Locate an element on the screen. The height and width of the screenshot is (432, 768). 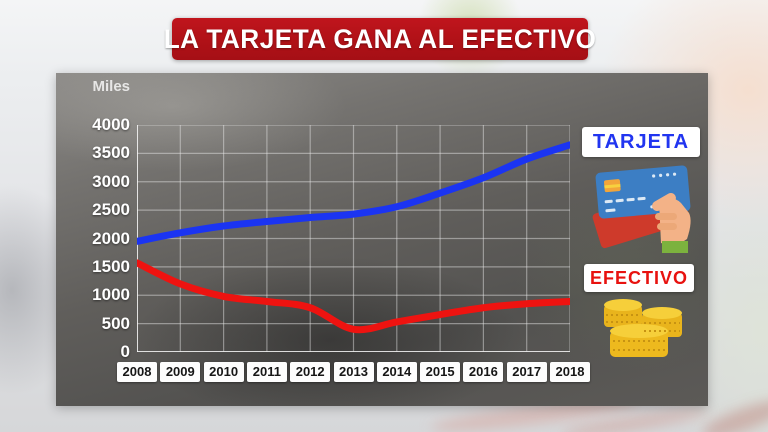
y-tick-label: 2000 is located at coordinates (111, 238).